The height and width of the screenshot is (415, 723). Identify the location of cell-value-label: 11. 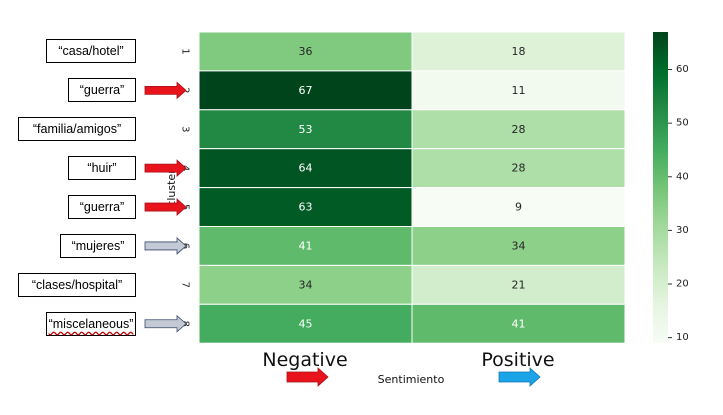
(519, 90).